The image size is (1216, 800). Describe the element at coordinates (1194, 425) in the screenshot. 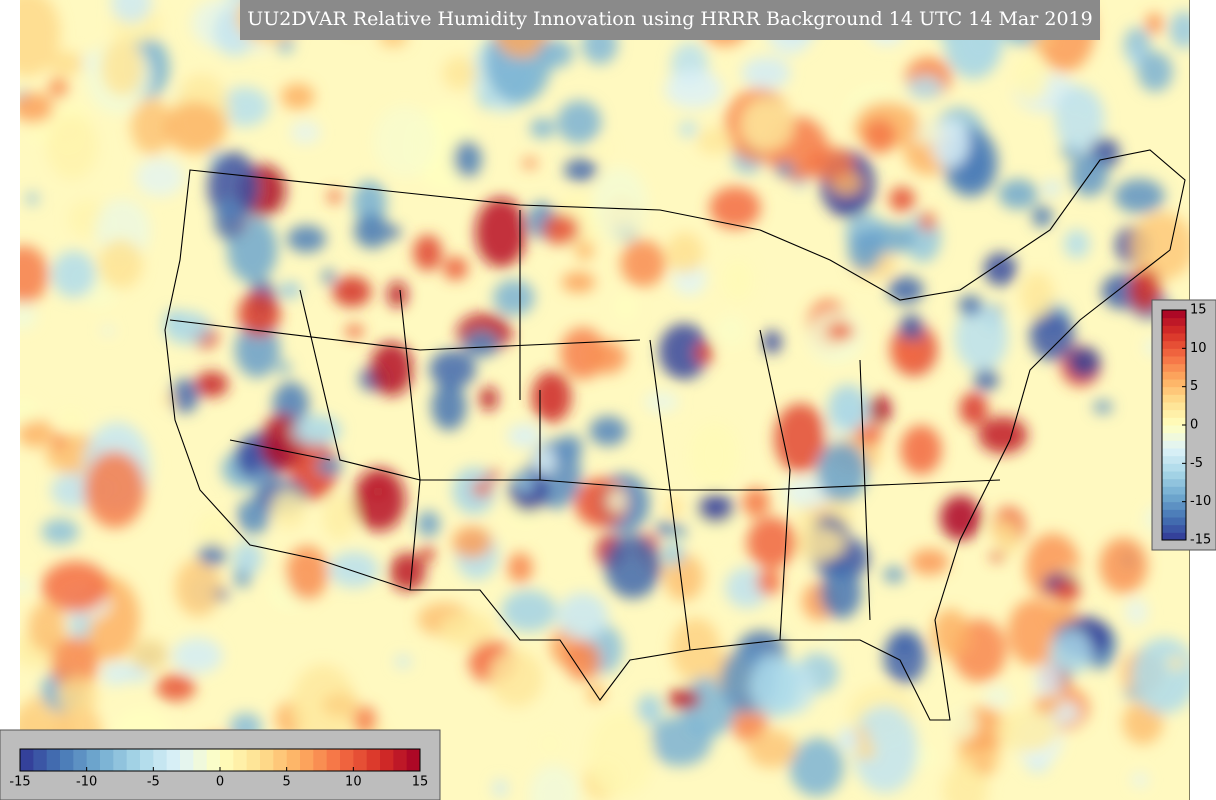

I see `colorbar-tick-label: 0` at that location.